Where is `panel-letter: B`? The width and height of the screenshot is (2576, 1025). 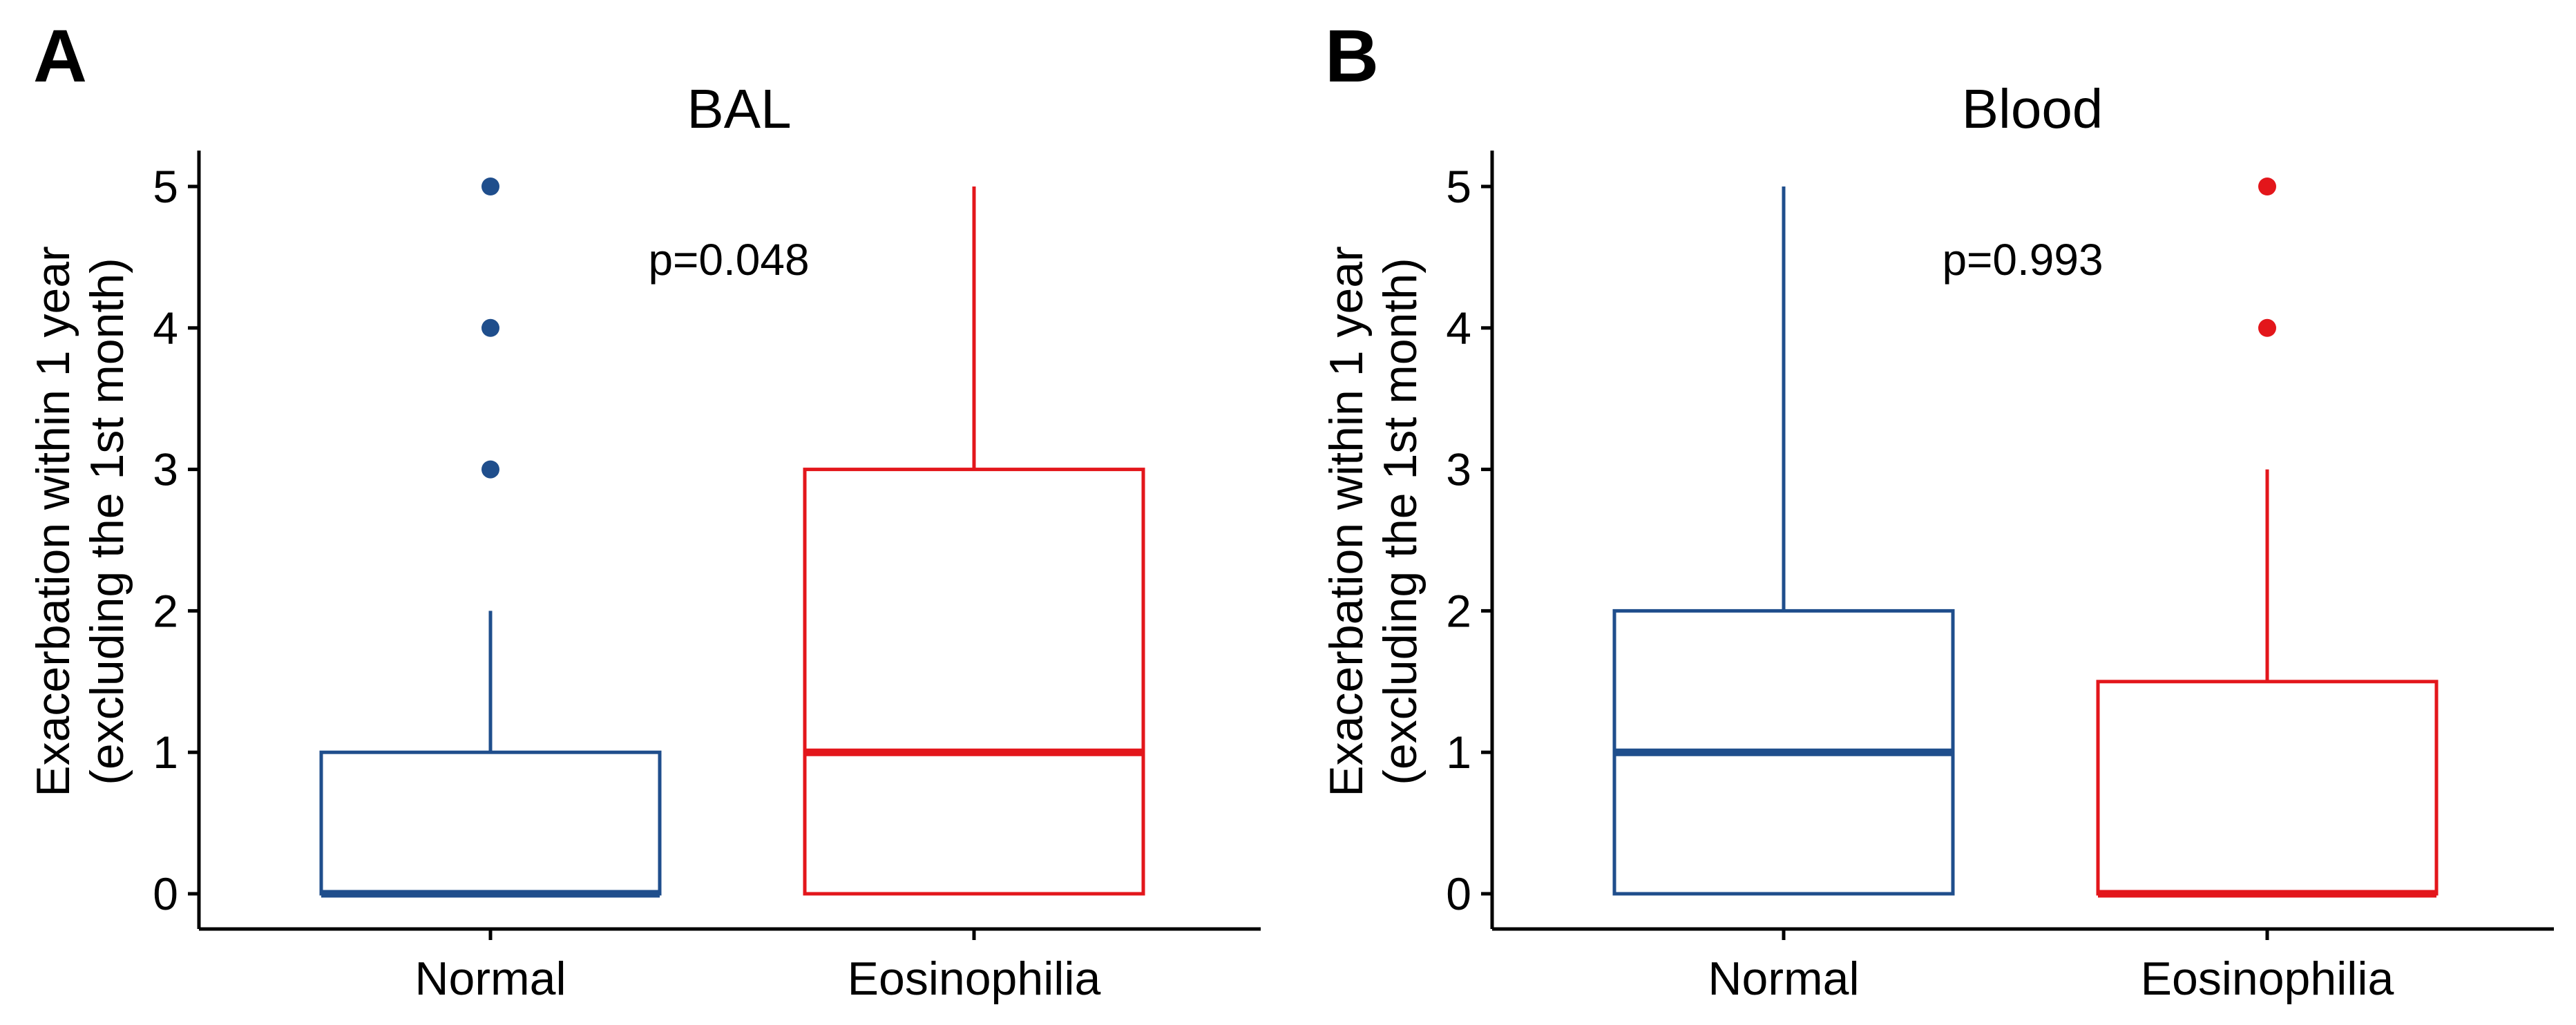 panel-letter: B is located at coordinates (1352, 55).